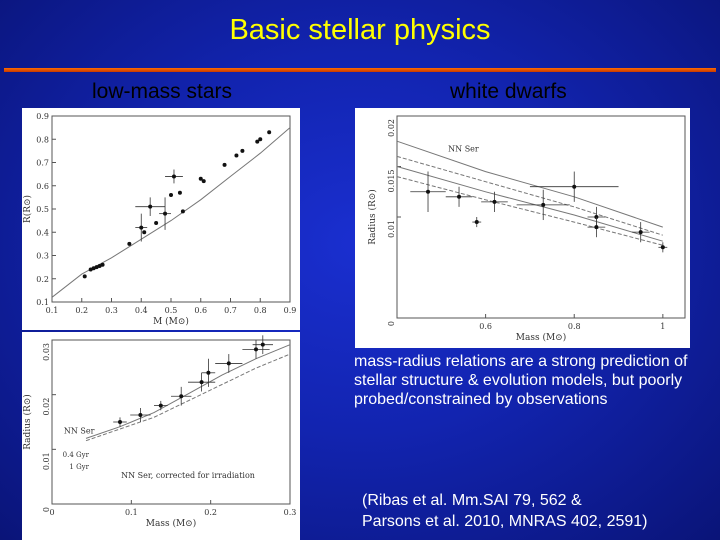 The height and width of the screenshot is (540, 720). Describe the element at coordinates (76, 455) in the screenshot. I see `age-0-4-gyr-annotation: 0.4 Gyr` at that location.